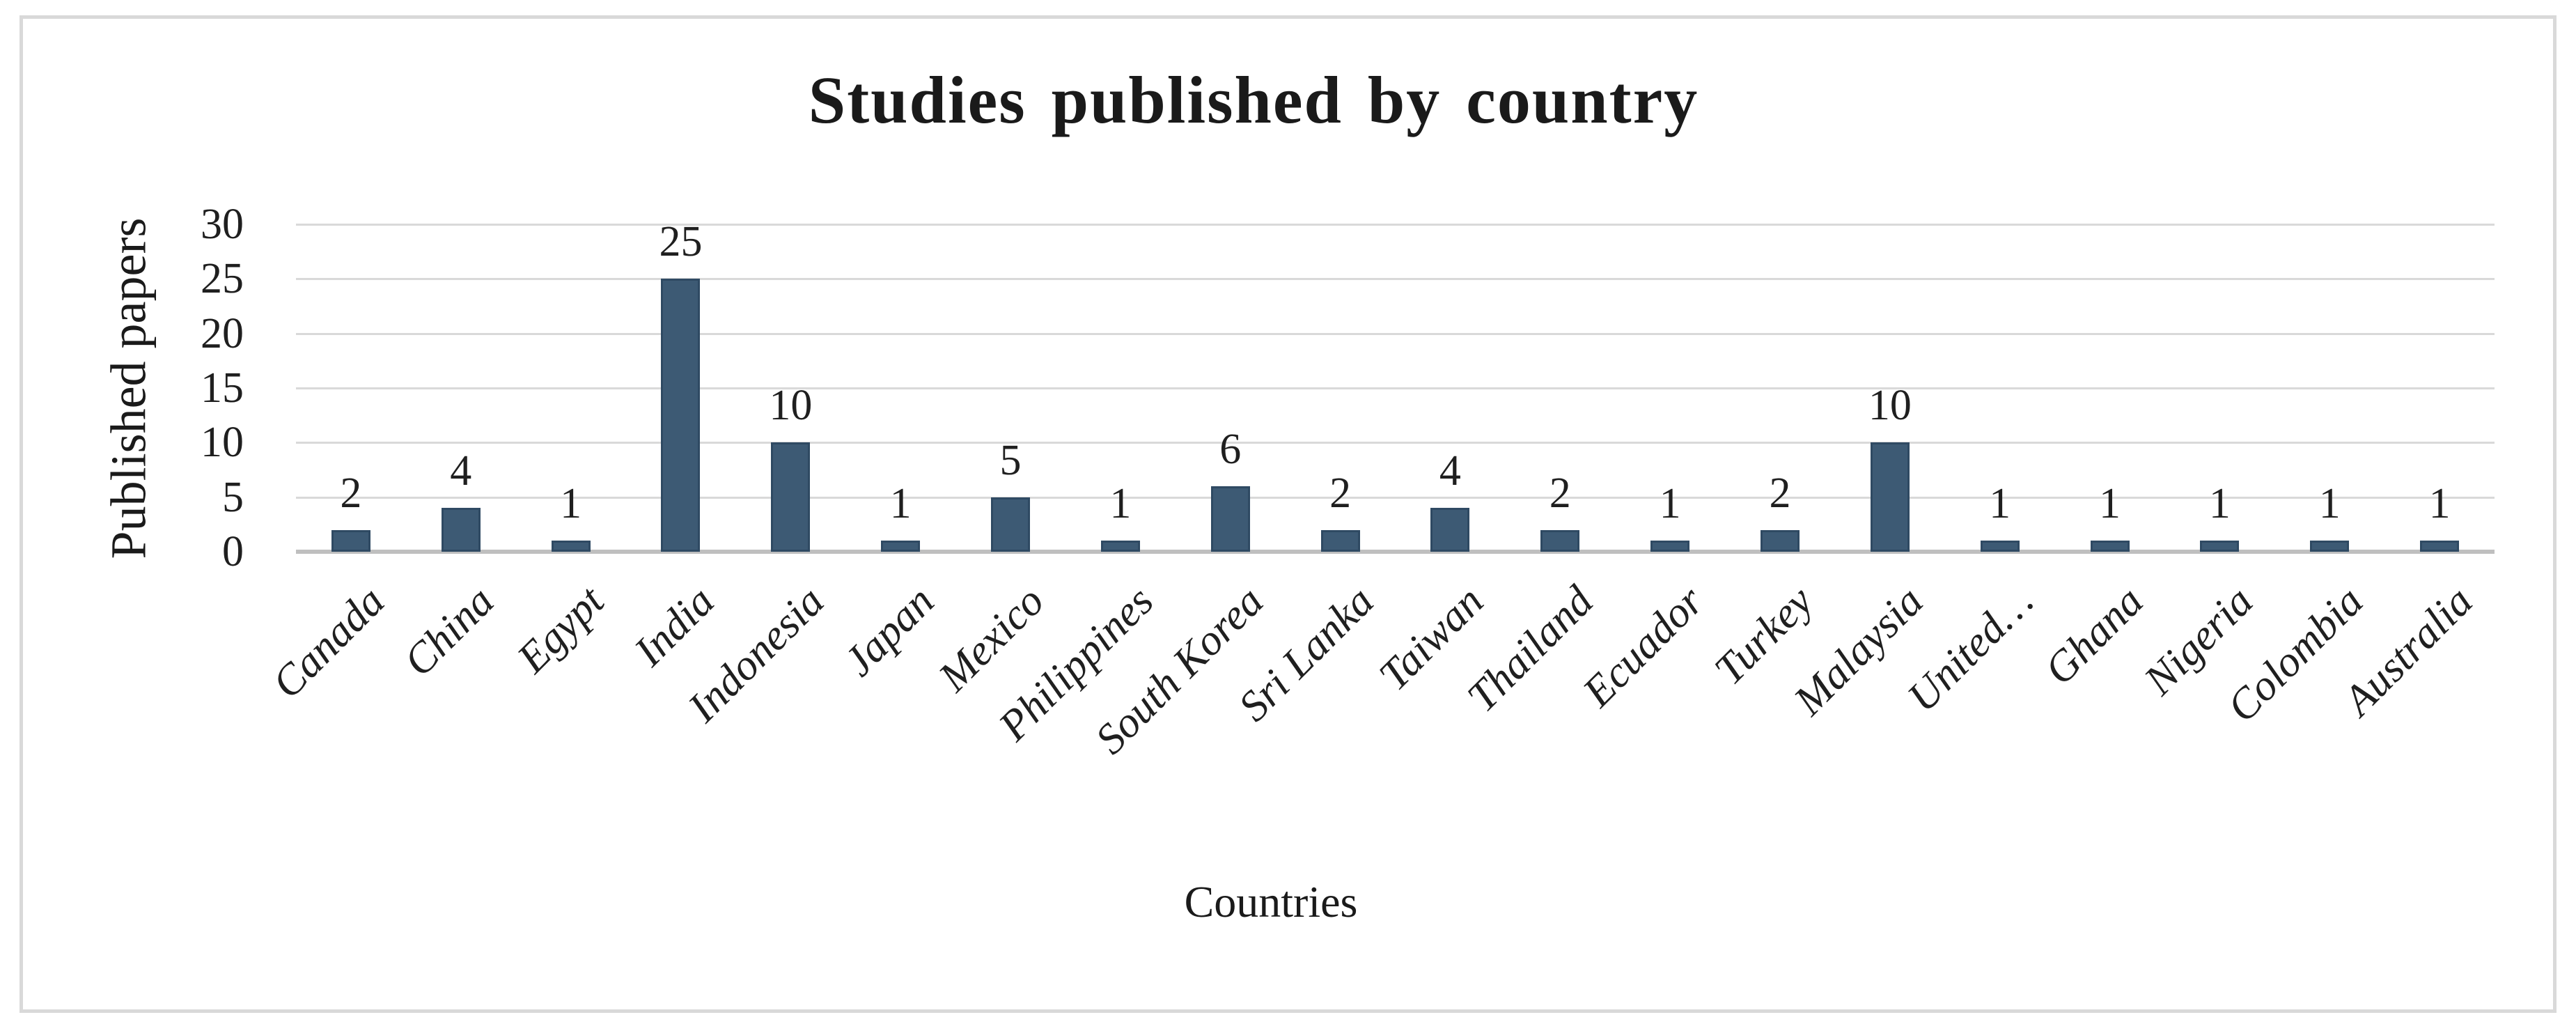 This screenshot has width=2576, height=1031. Describe the element at coordinates (233, 551) in the screenshot. I see `y-axis-tick-label-0: 0` at that location.